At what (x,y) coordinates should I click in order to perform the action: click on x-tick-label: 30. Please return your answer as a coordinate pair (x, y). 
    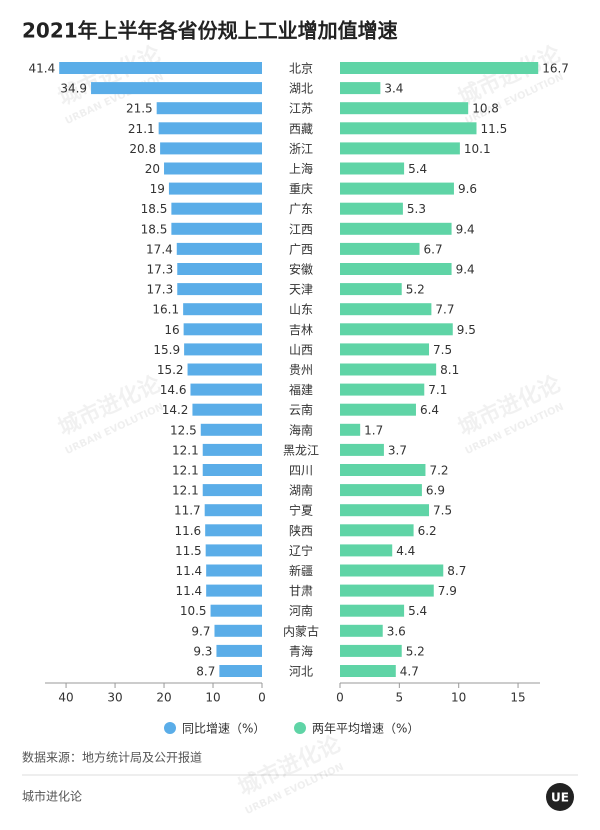
    Looking at the image, I should click on (114, 698).